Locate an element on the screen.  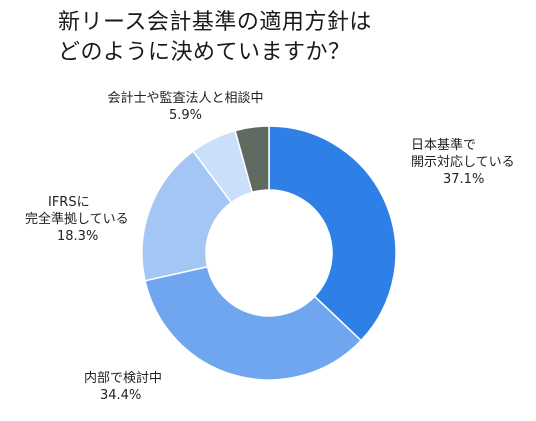
chart-title-line-1: 新リース会計基準の適用方針は is located at coordinates (215, 22).